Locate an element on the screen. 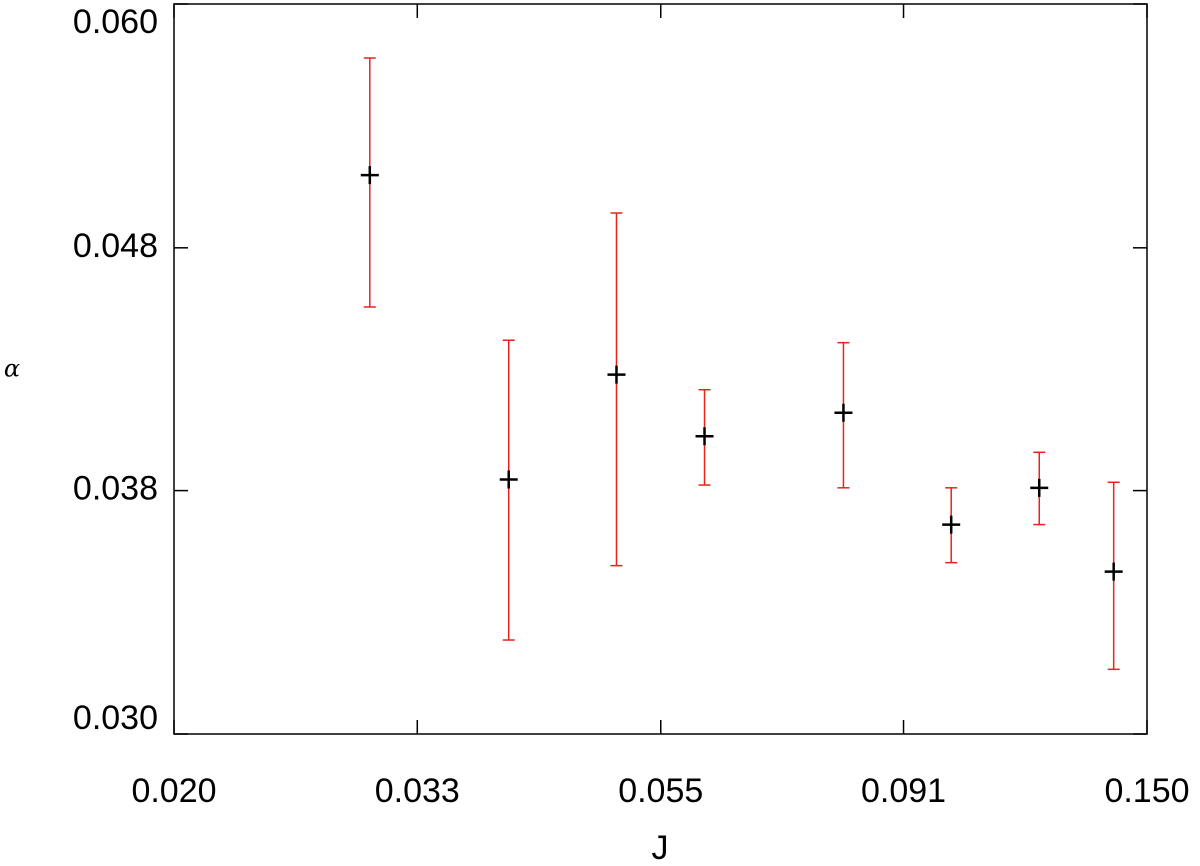  x-tick-label: 0.033 is located at coordinates (417, 791).